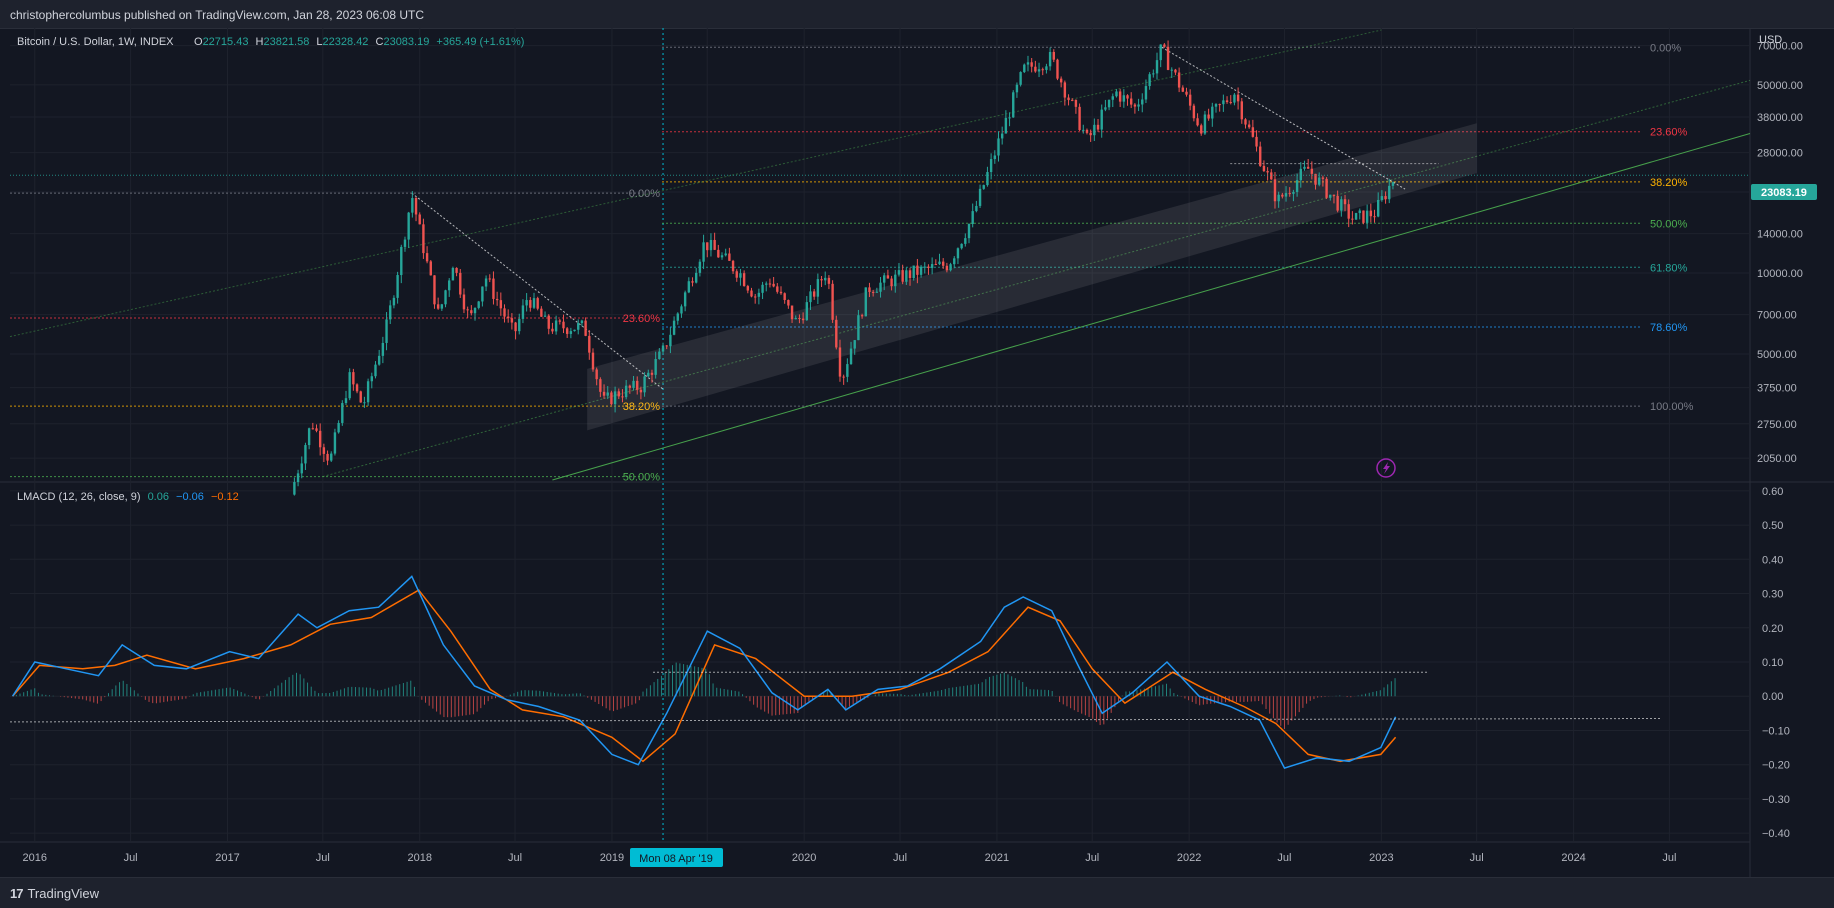 This screenshot has width=1834, height=908. Describe the element at coordinates (1780, 86) in the screenshot. I see `price-tick-label: 50000.00` at that location.